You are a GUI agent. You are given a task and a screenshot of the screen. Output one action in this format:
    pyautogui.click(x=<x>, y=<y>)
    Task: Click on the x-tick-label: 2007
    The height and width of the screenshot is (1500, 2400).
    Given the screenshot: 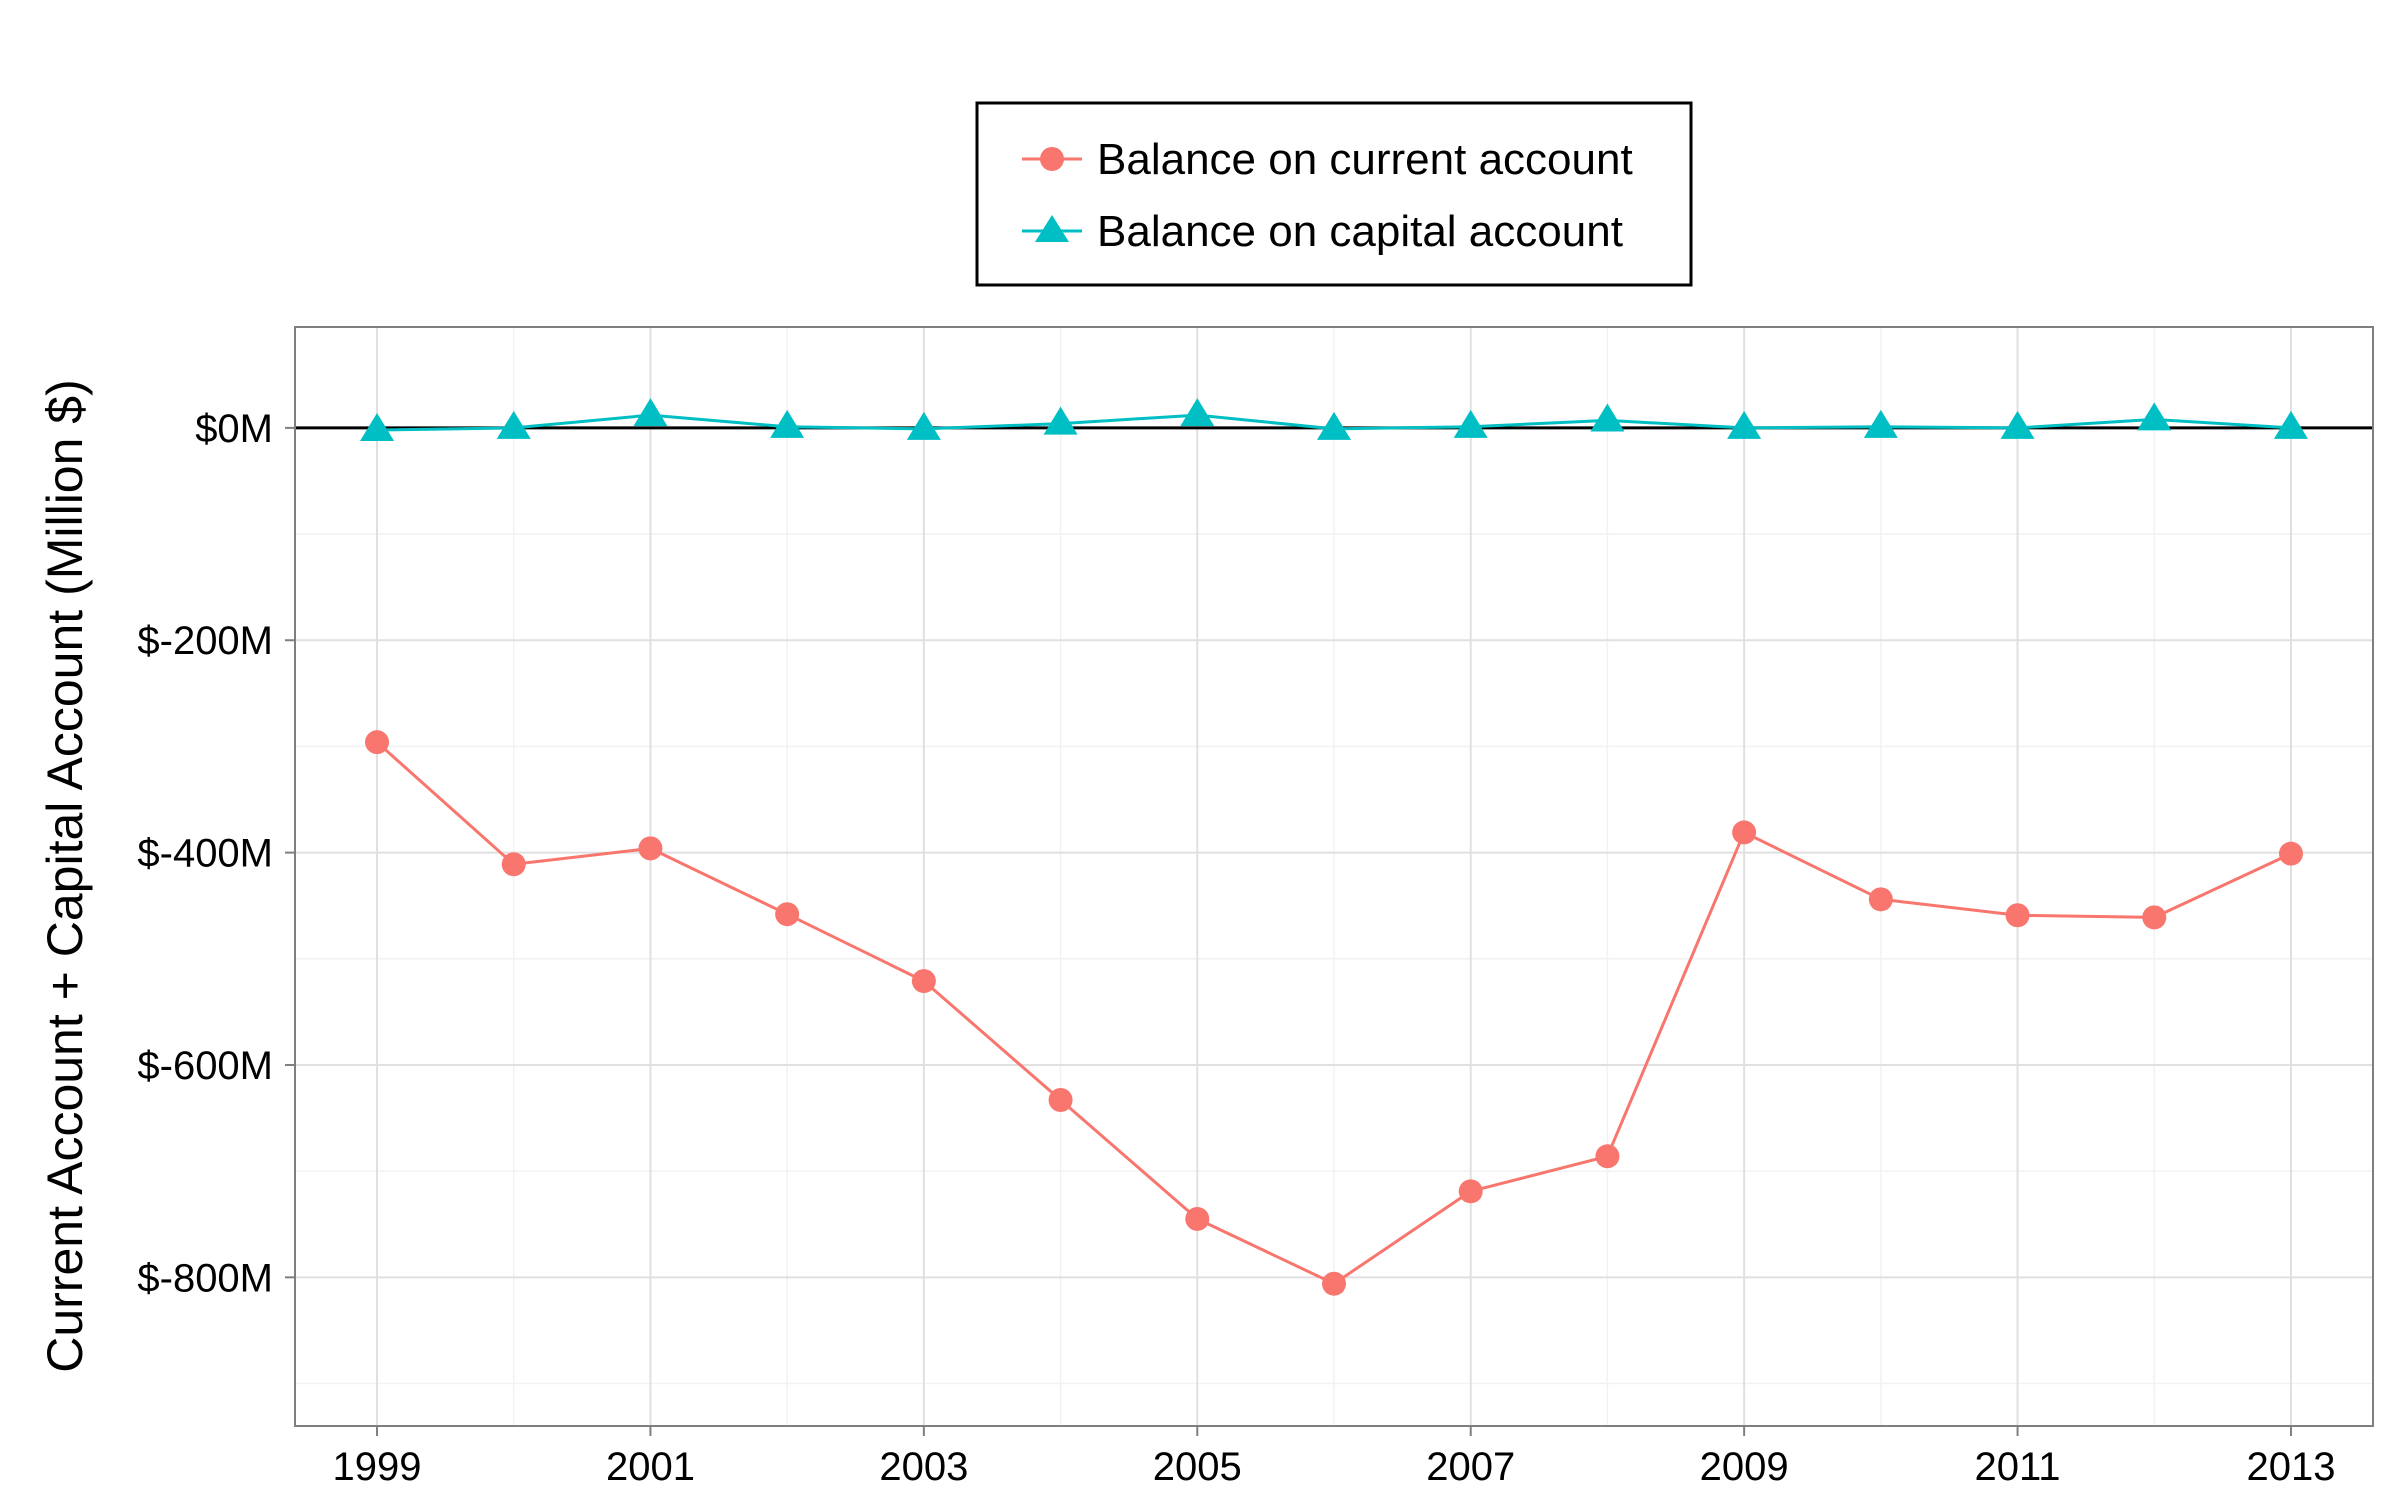 What is the action you would take?
    pyautogui.click(x=1470, y=1467)
    